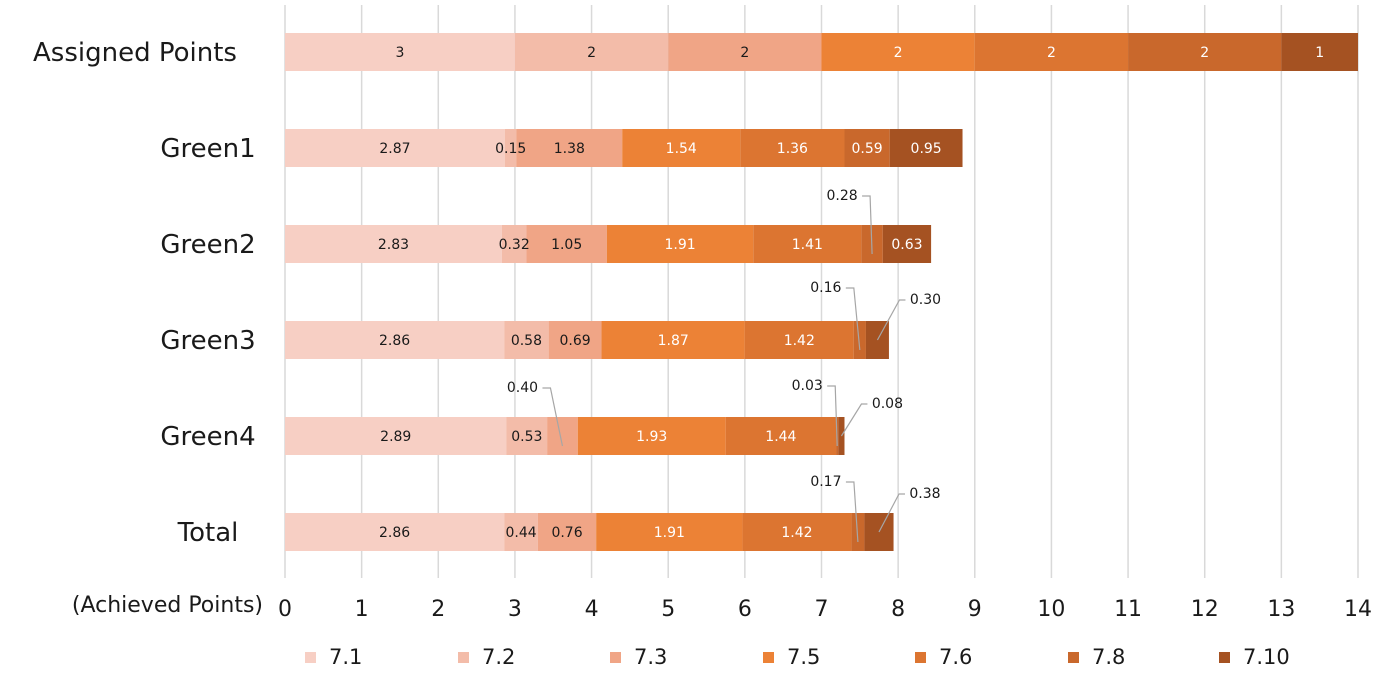 The image size is (1393, 690). What do you see at coordinates (975, 609) in the screenshot?
I see `x-tick-label: 9` at bounding box center [975, 609].